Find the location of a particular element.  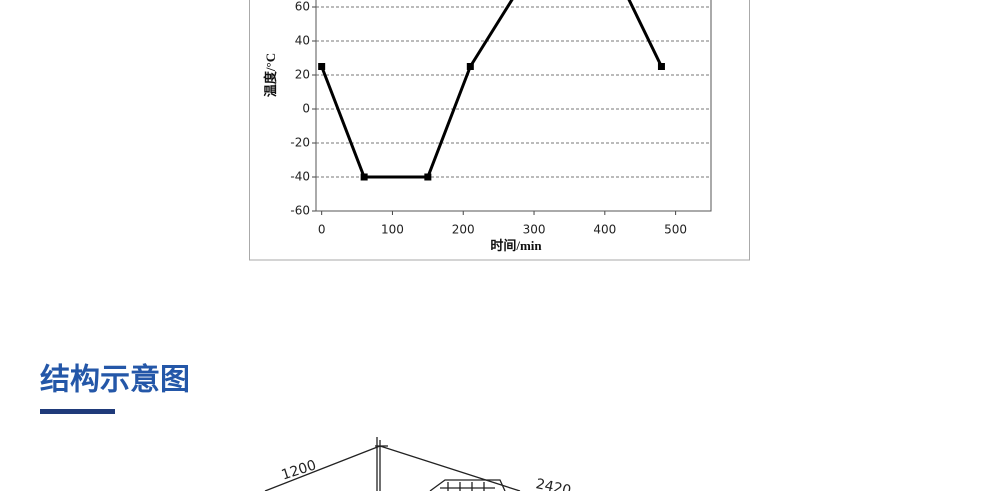

y-axis-title: 温度/°C is located at coordinates (270, 75).